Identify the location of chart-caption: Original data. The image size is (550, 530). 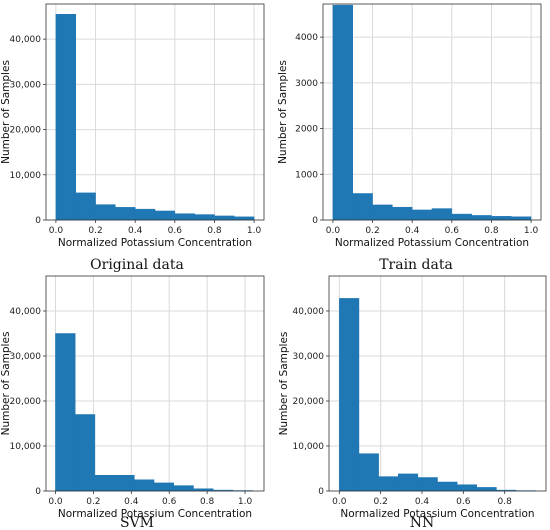
(137, 265).